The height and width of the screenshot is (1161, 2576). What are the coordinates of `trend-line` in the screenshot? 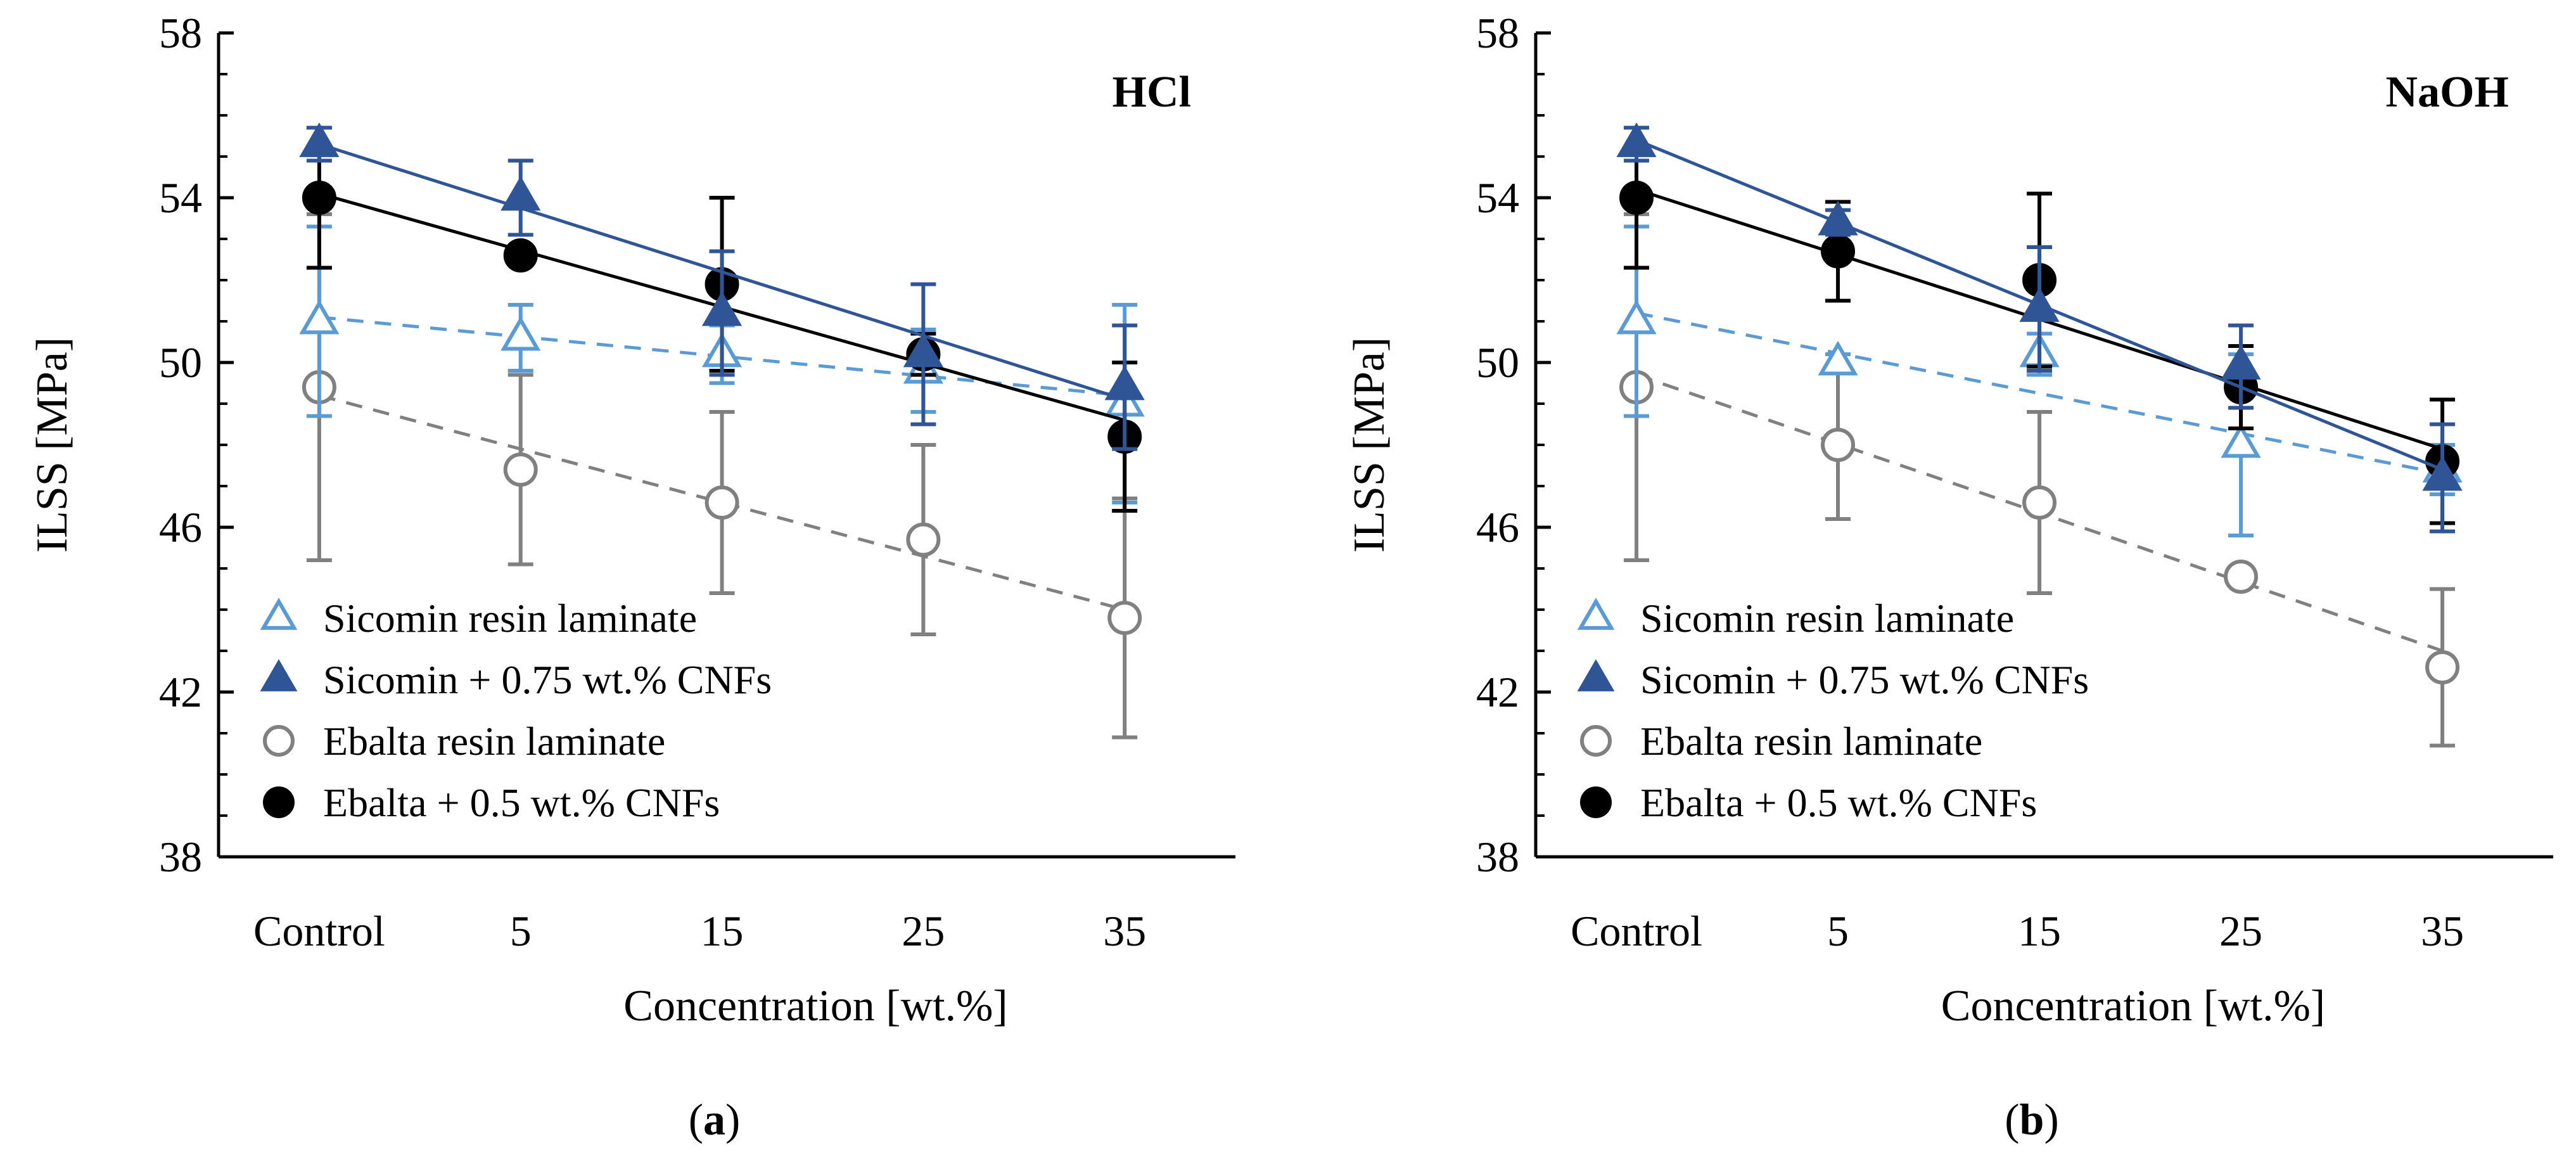 It's located at (2039, 393).